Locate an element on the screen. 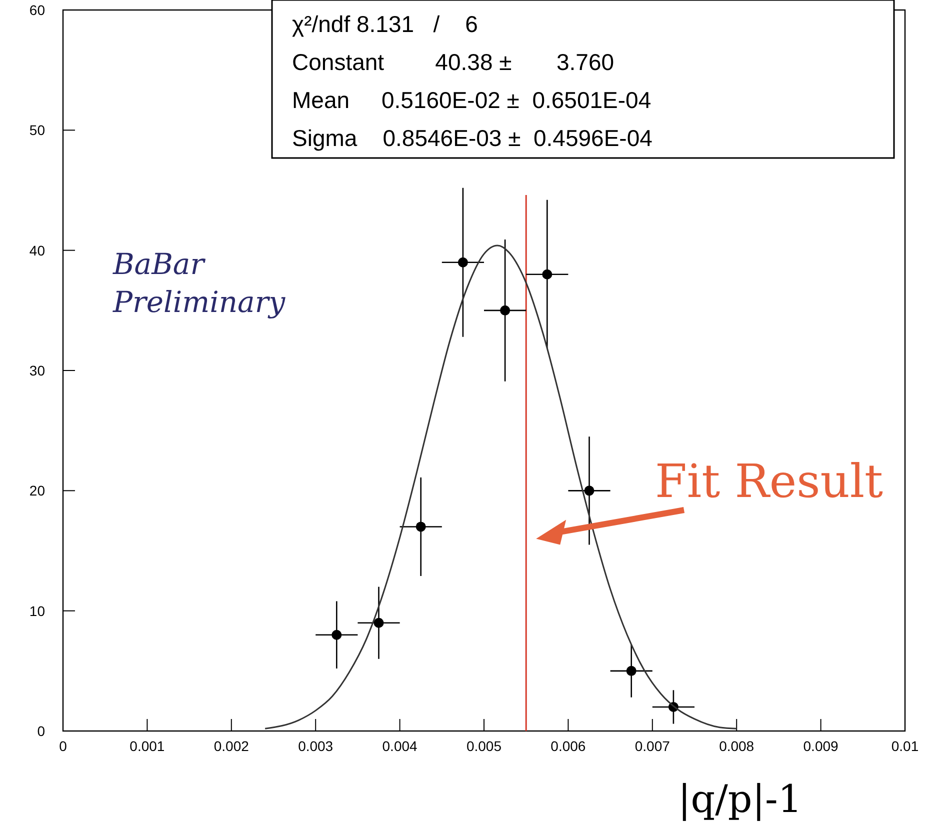  x-tick-label: 0.005 is located at coordinates (484, 746).